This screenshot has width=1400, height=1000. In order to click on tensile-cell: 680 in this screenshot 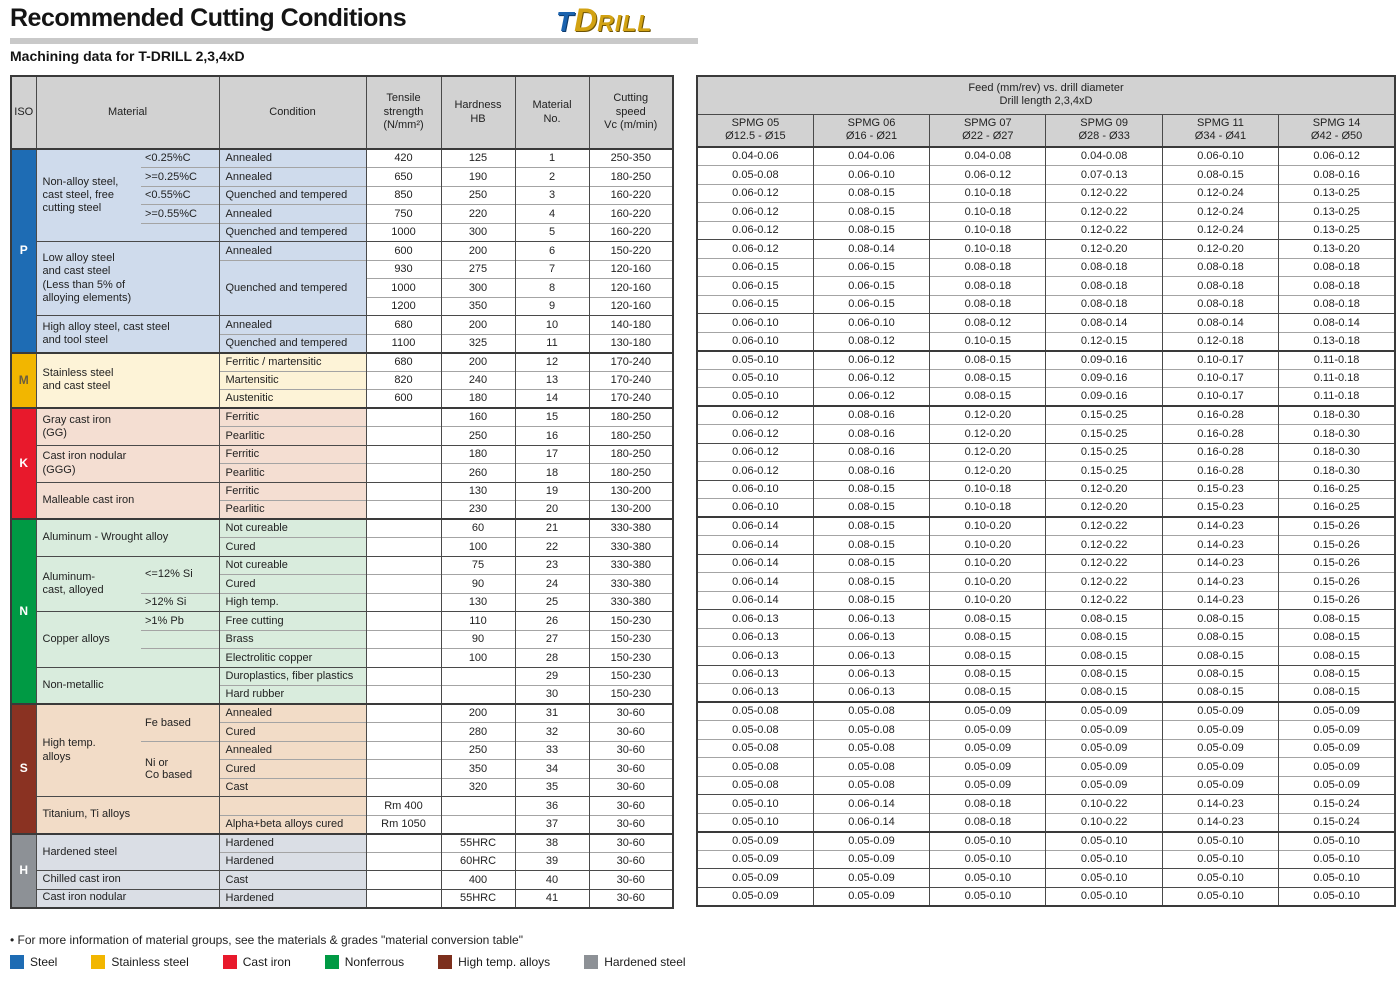, I will do `click(403, 361)`.